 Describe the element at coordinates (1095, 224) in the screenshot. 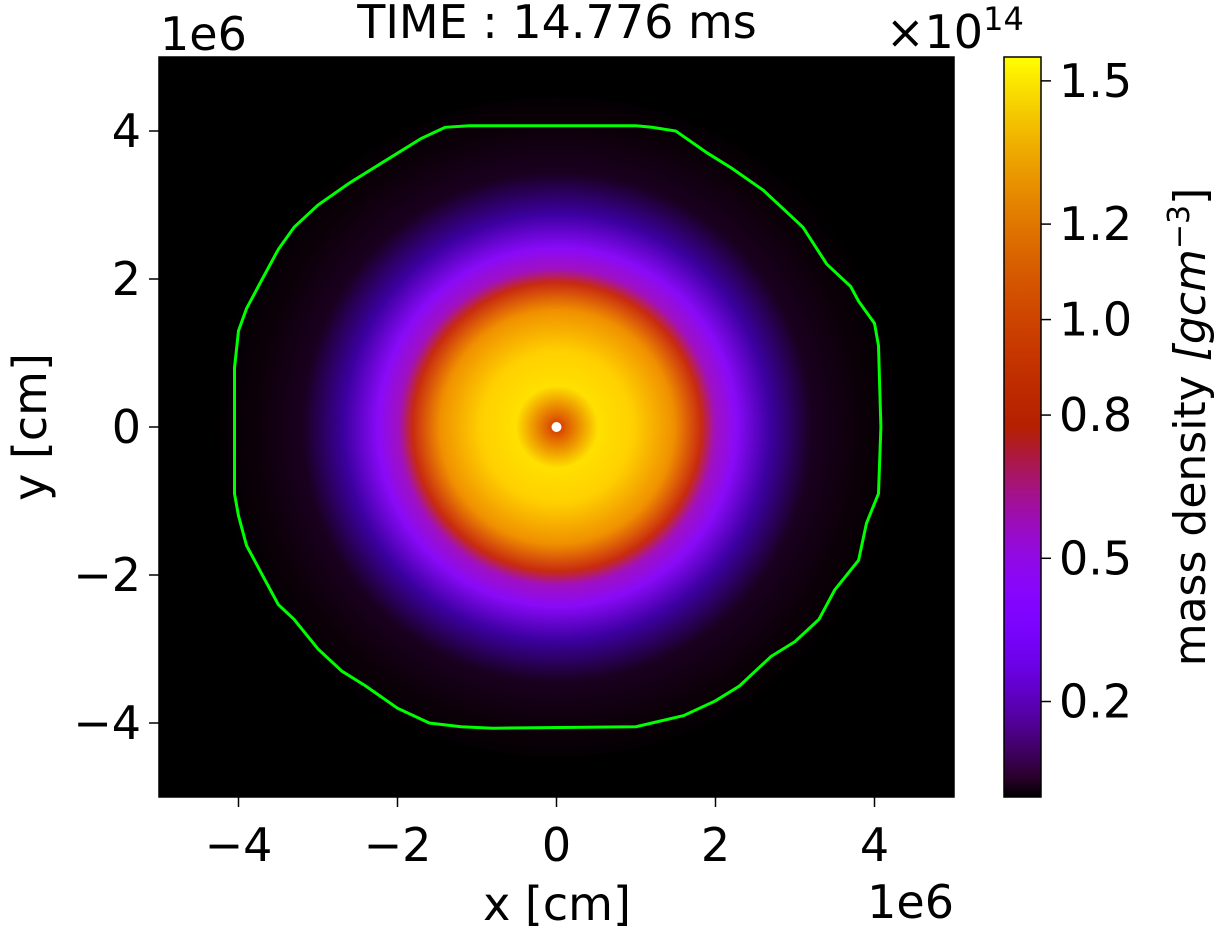

I see `colorbar-tick-label: 1.2` at that location.